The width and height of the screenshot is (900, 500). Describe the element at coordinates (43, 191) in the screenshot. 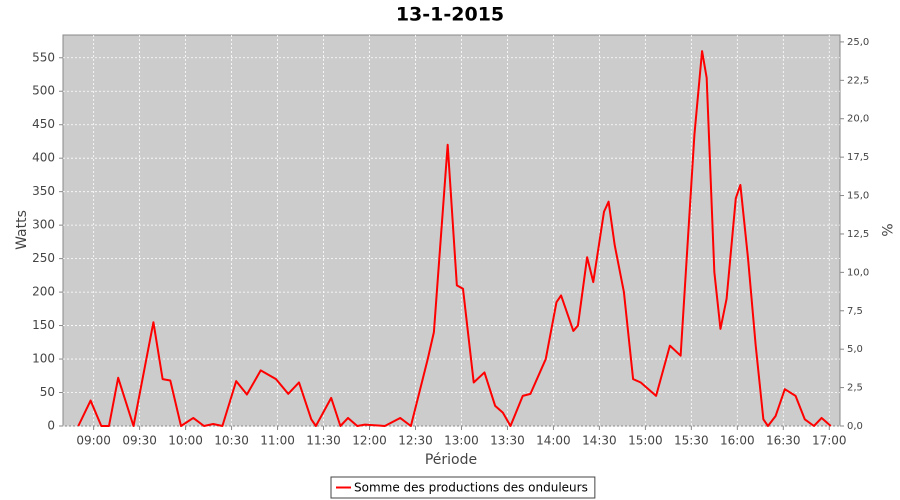

I see `y-tick-label: 350` at that location.